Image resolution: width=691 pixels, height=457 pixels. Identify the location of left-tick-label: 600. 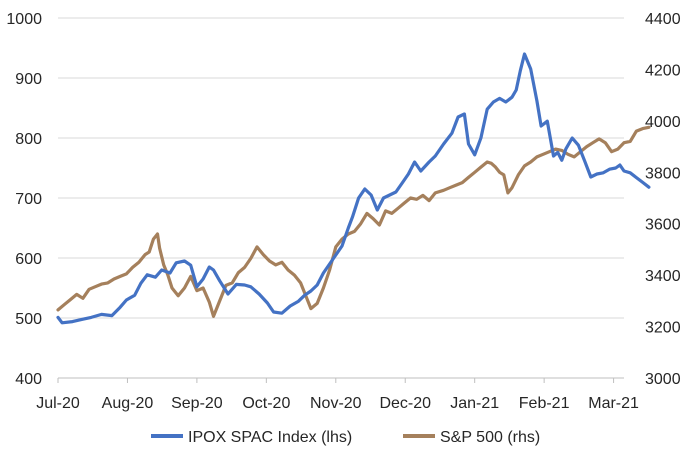
(28, 259).